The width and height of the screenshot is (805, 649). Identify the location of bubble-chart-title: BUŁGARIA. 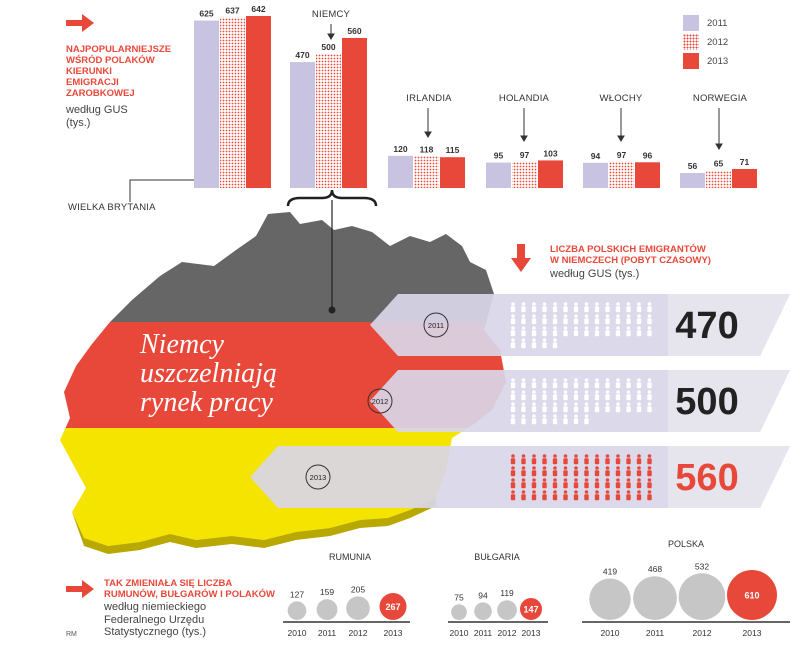
(497, 557).